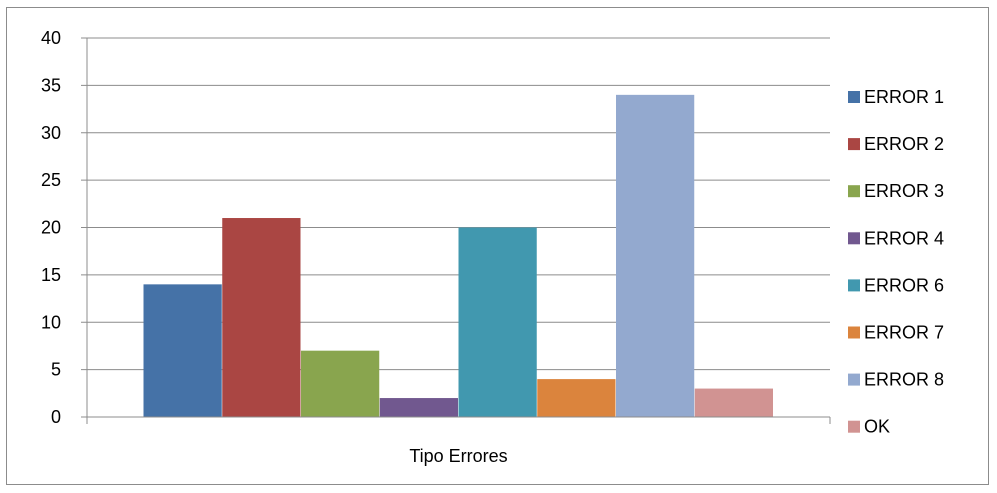 The width and height of the screenshot is (997, 493). I want to click on y-tick-label: 30, so click(51, 133).